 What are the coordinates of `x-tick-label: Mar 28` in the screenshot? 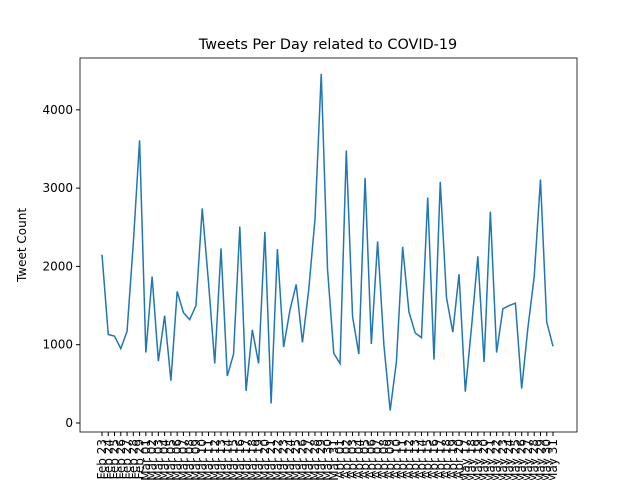 It's located at (315, 459).